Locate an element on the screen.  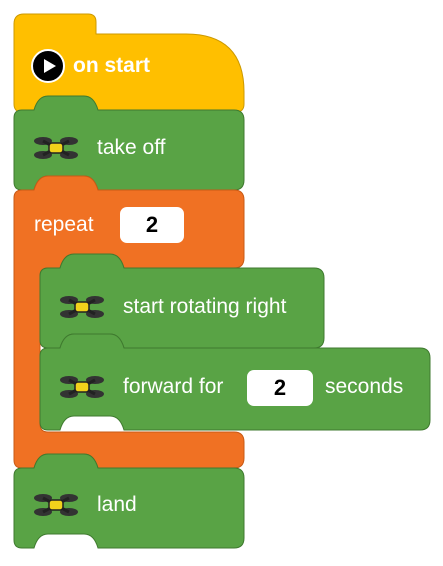
play-icon is located at coordinates (48, 66).